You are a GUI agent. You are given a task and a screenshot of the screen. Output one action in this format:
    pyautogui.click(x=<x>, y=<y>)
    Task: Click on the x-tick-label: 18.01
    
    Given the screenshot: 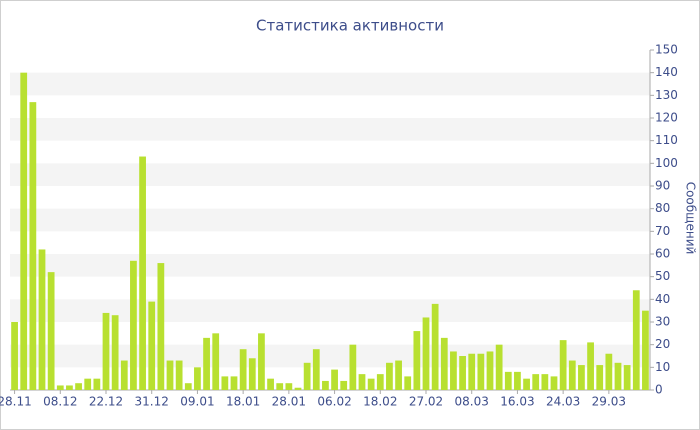 What is the action you would take?
    pyautogui.click(x=243, y=402)
    